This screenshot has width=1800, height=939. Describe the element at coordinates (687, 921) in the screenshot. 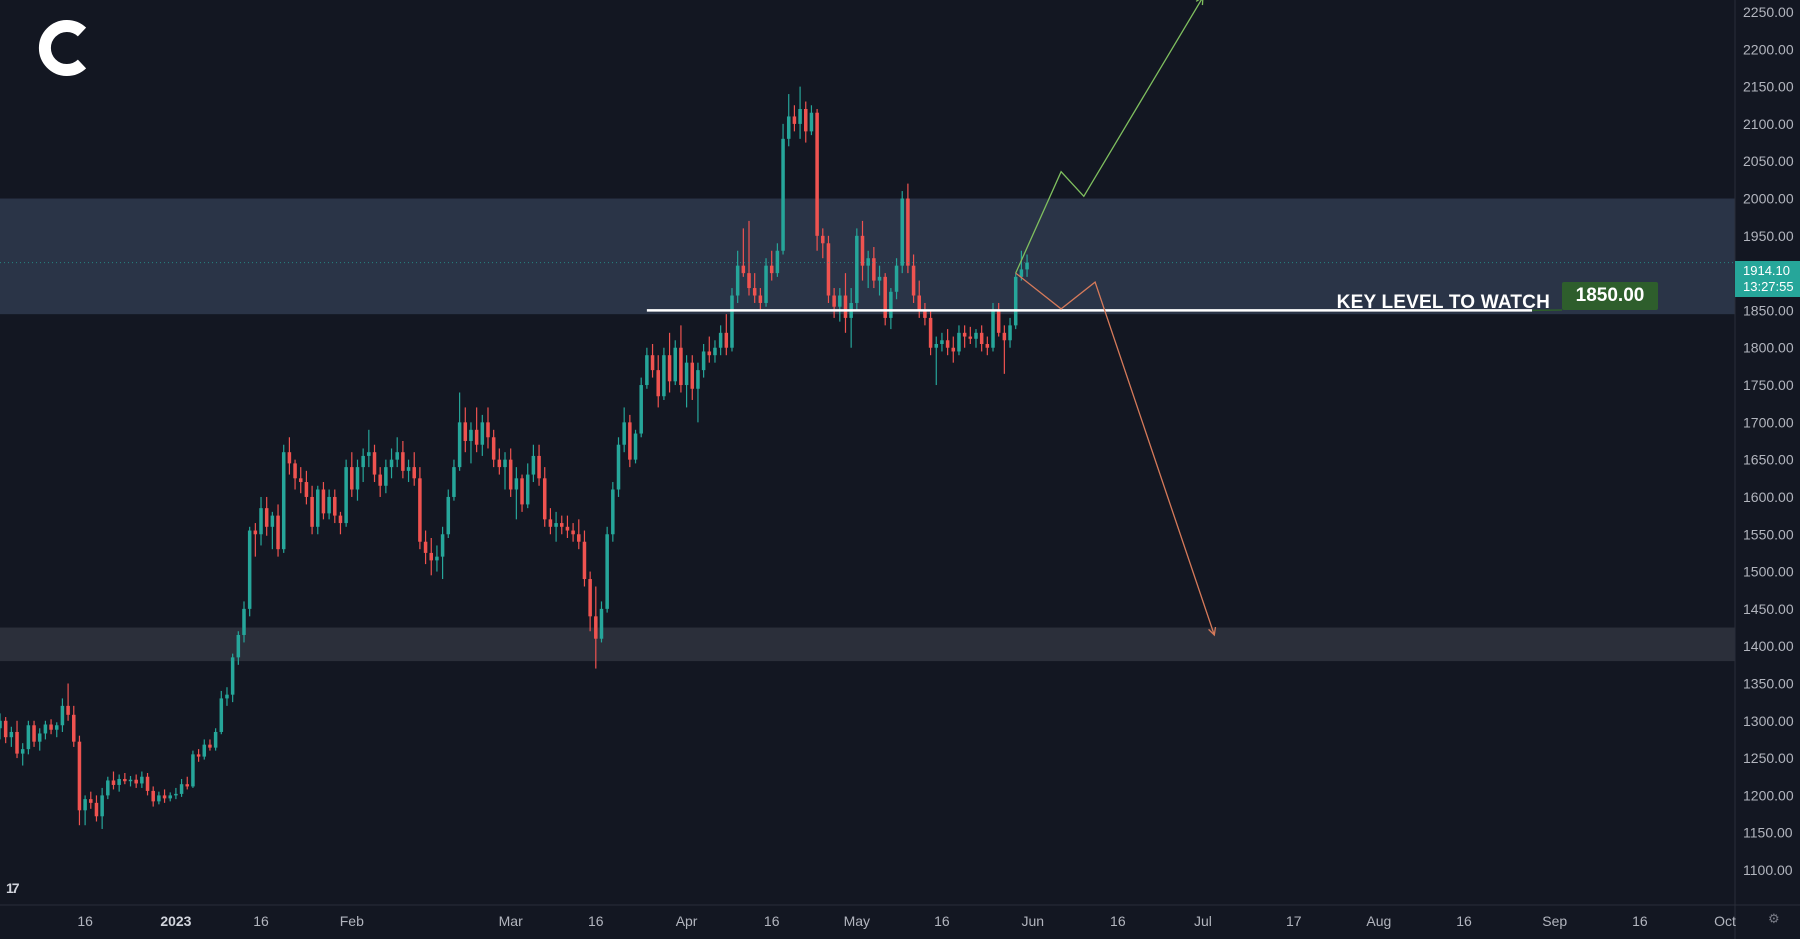

I see `x-tick-label: Apr` at that location.